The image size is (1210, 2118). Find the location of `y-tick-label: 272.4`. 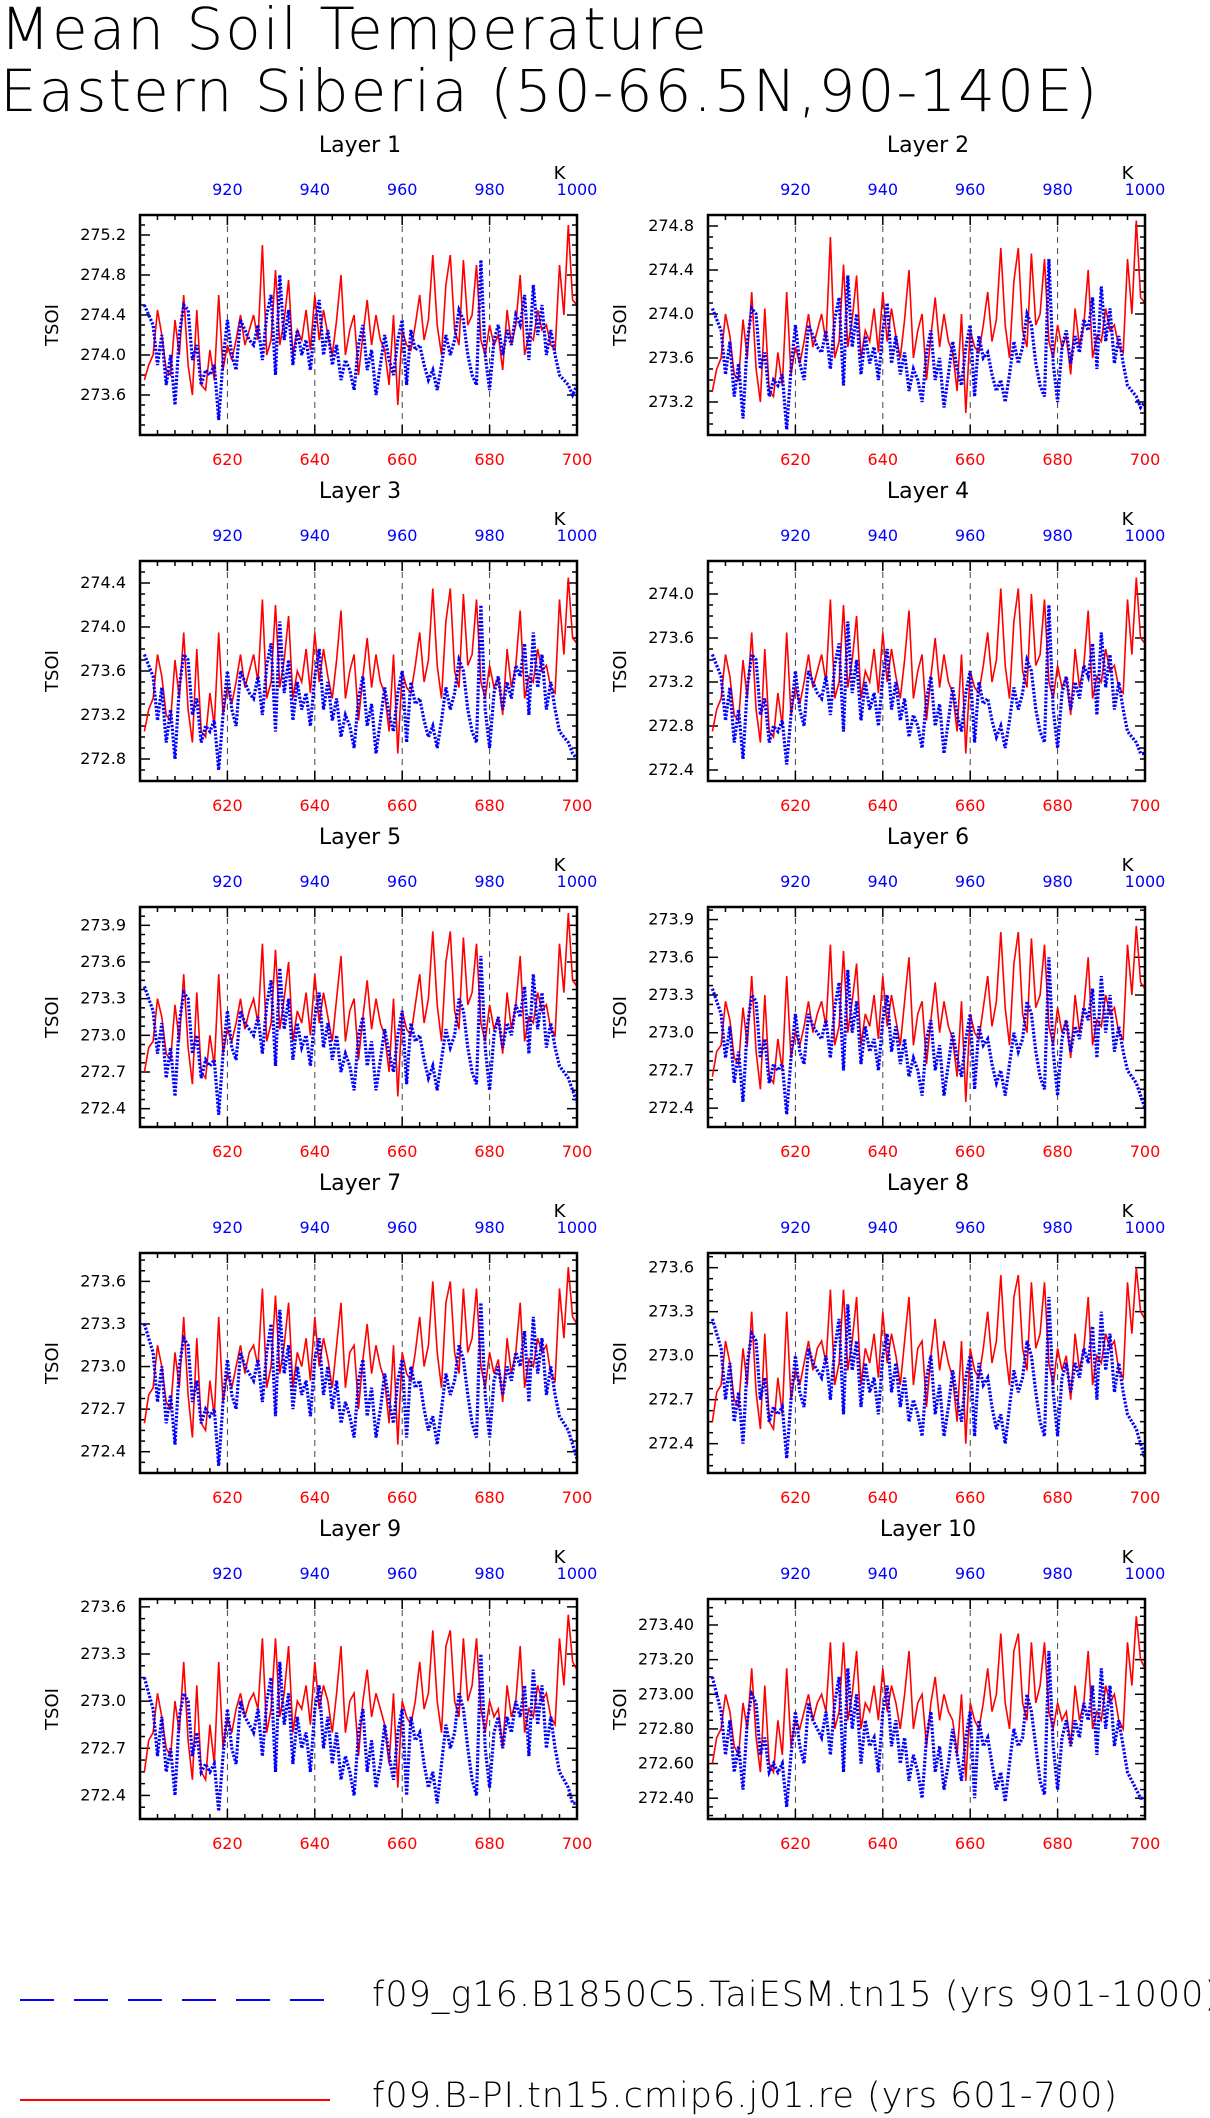

y-tick-label: 272.4 is located at coordinates (103, 1108).